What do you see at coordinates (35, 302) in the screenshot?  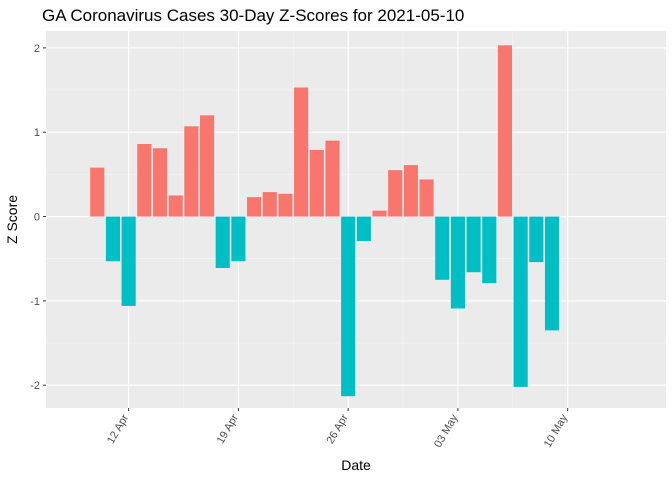 I see `y-tick-label: -1` at bounding box center [35, 302].